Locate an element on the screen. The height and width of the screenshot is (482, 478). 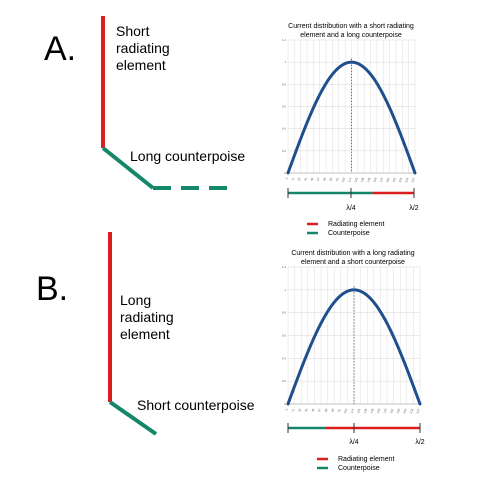
chart-a-ytick-label: 1.2 is located at coordinates (284, 40).